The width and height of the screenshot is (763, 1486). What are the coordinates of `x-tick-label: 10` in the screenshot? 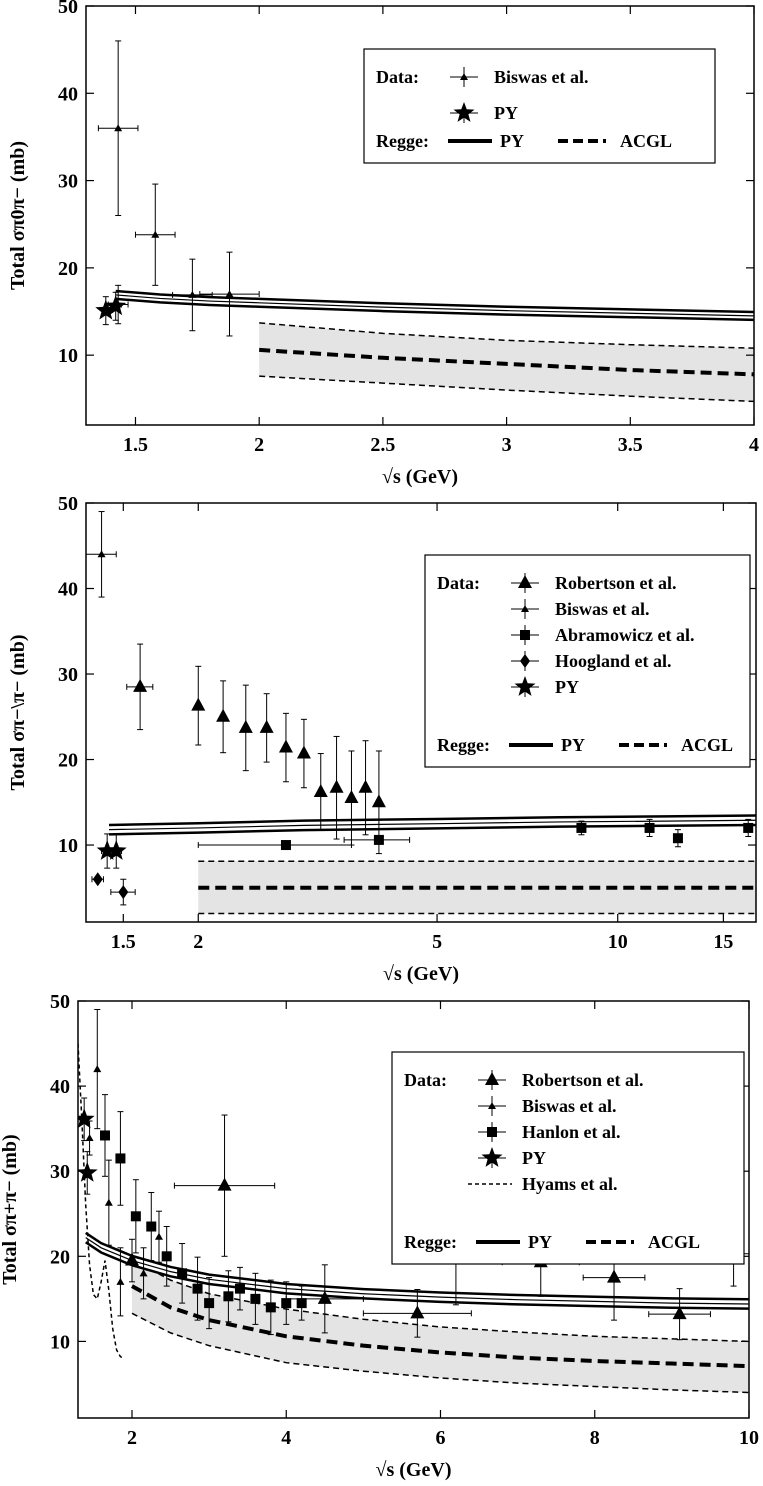 It's located at (749, 1438).